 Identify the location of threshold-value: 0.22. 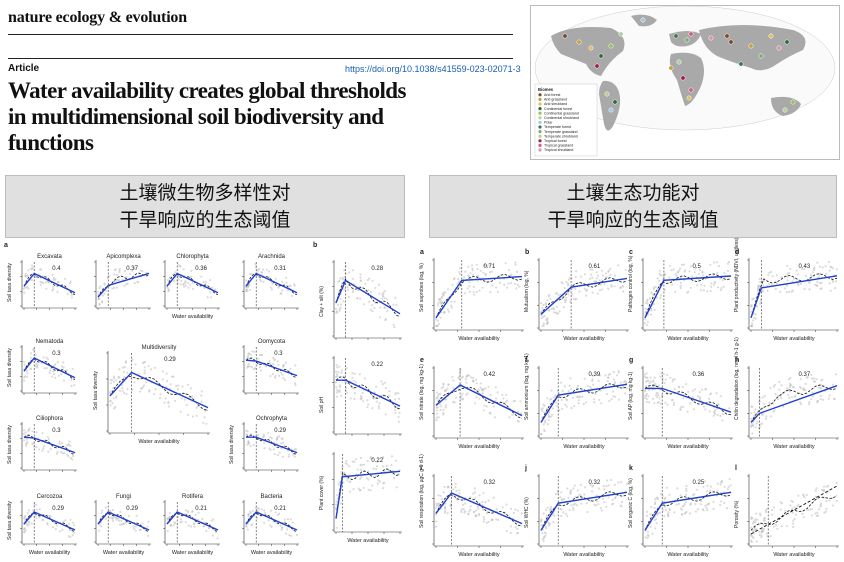
(377, 461).